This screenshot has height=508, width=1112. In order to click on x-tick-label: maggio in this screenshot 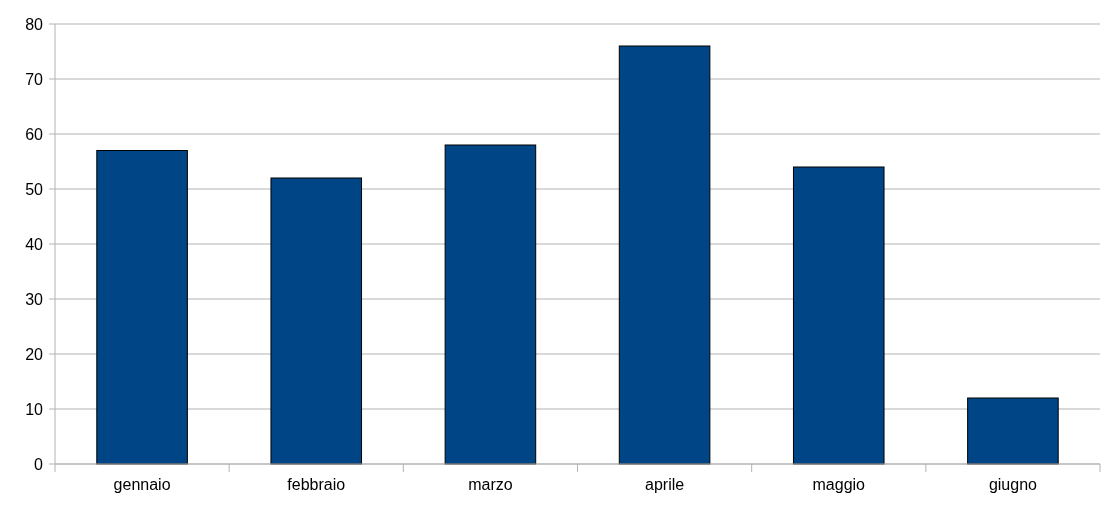, I will do `click(839, 484)`.